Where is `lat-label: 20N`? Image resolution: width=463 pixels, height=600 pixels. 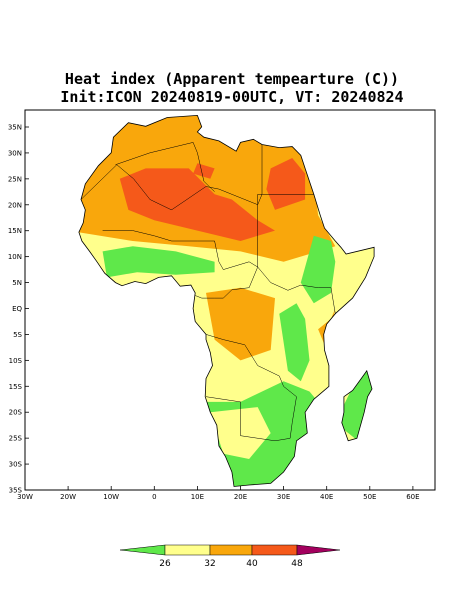 lat-label: 20N is located at coordinates (15, 205).